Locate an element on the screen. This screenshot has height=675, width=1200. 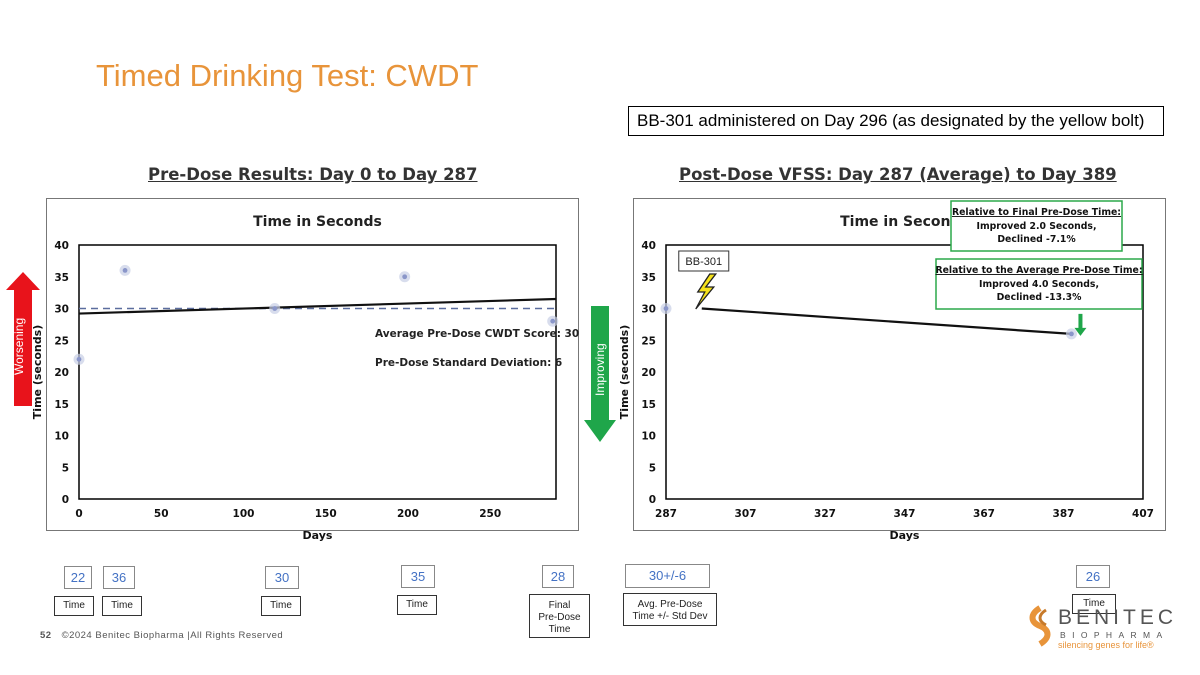
callout-heading: Relative to the Average Pre-Dose Time: is located at coordinates (1038, 270).